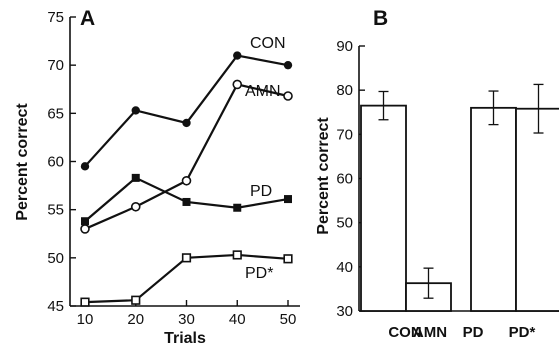  Describe the element at coordinates (522, 332) in the screenshot. I see `b-category-label: PD*` at that location.